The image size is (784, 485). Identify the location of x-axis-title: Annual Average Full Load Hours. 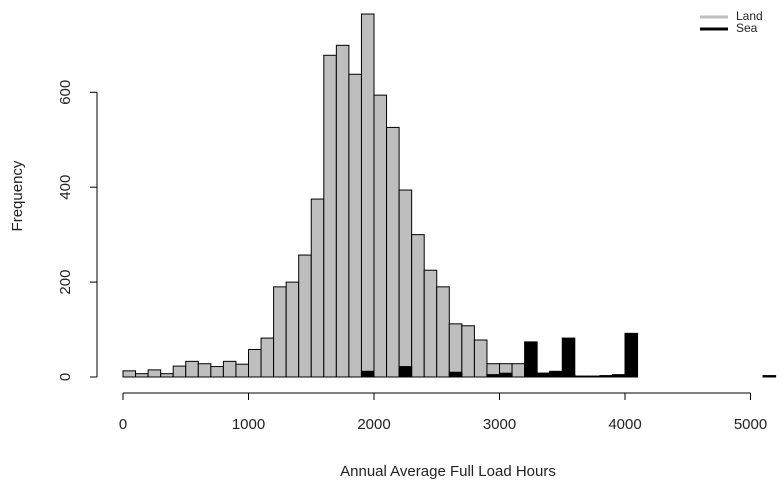
(448, 471).